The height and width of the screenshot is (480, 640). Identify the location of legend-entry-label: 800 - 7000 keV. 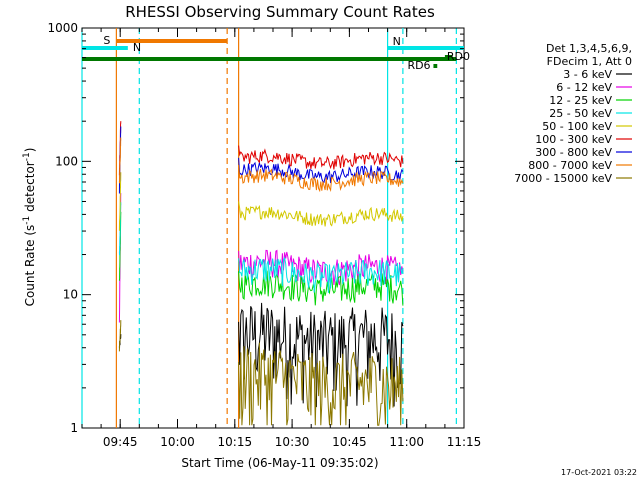
(570, 165).